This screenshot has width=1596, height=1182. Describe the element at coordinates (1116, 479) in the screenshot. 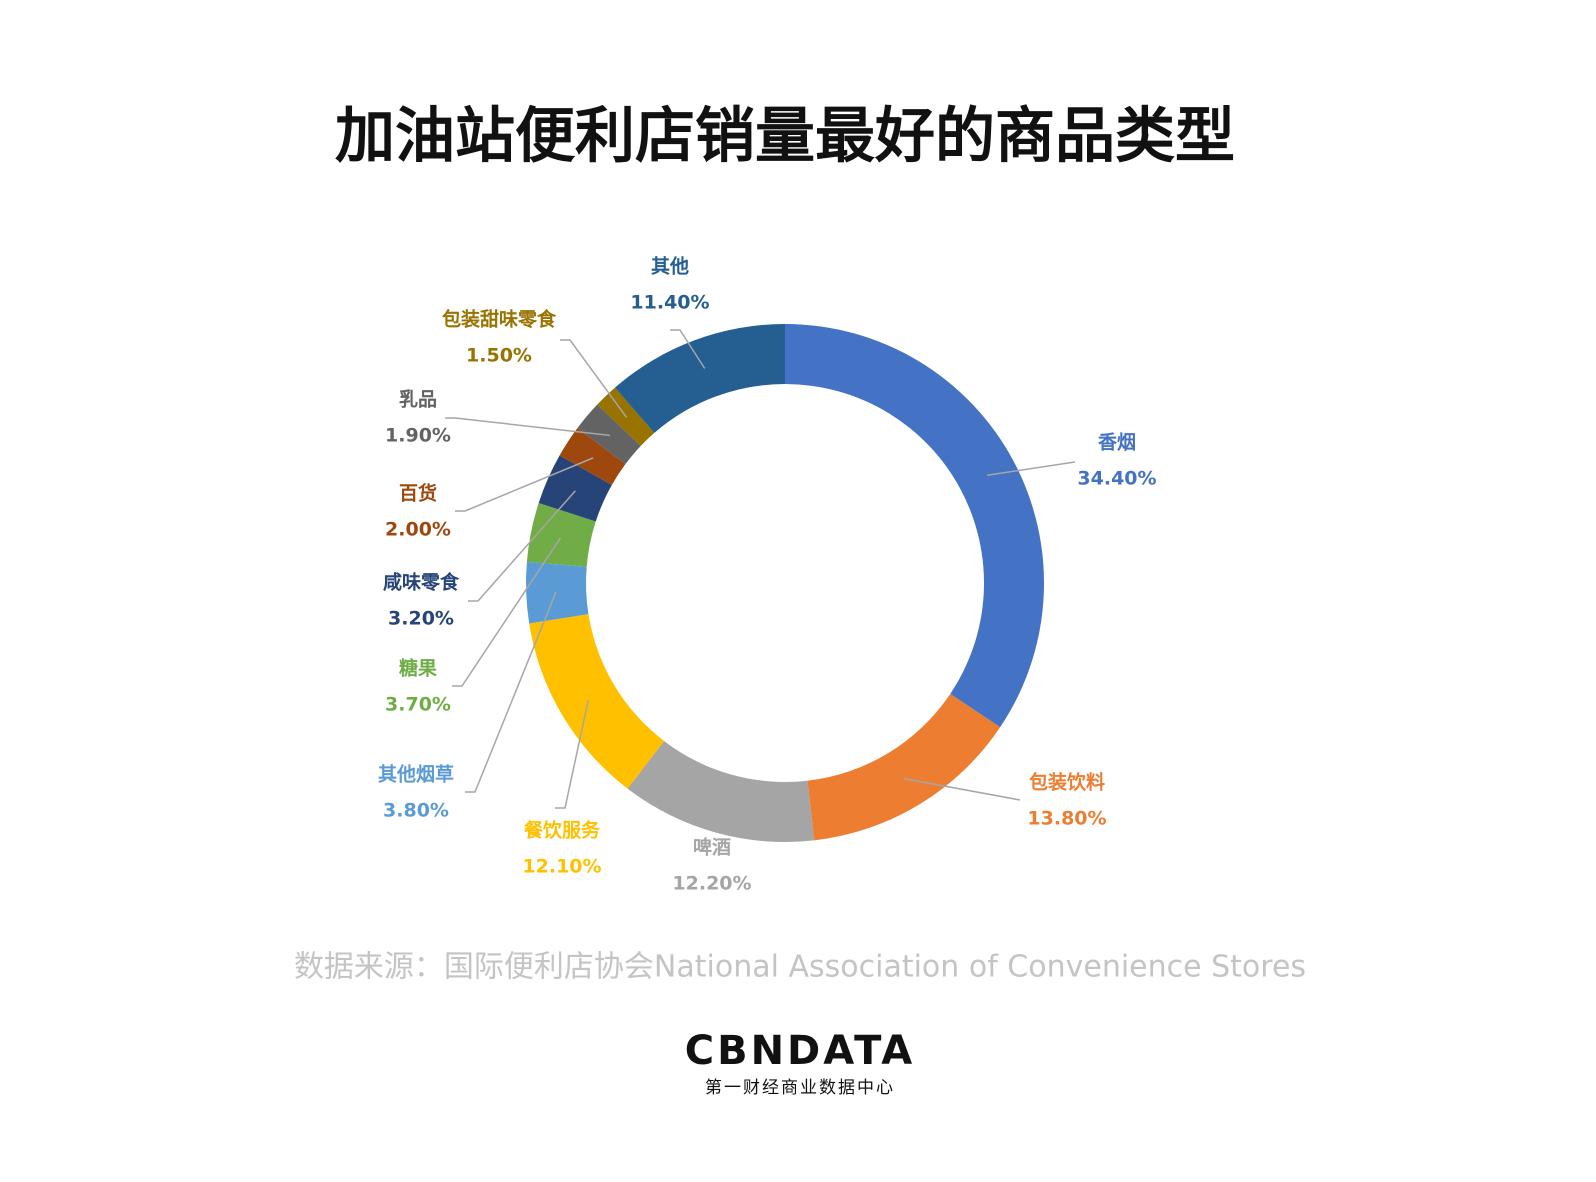

I see `value-label: 34.40%` at that location.